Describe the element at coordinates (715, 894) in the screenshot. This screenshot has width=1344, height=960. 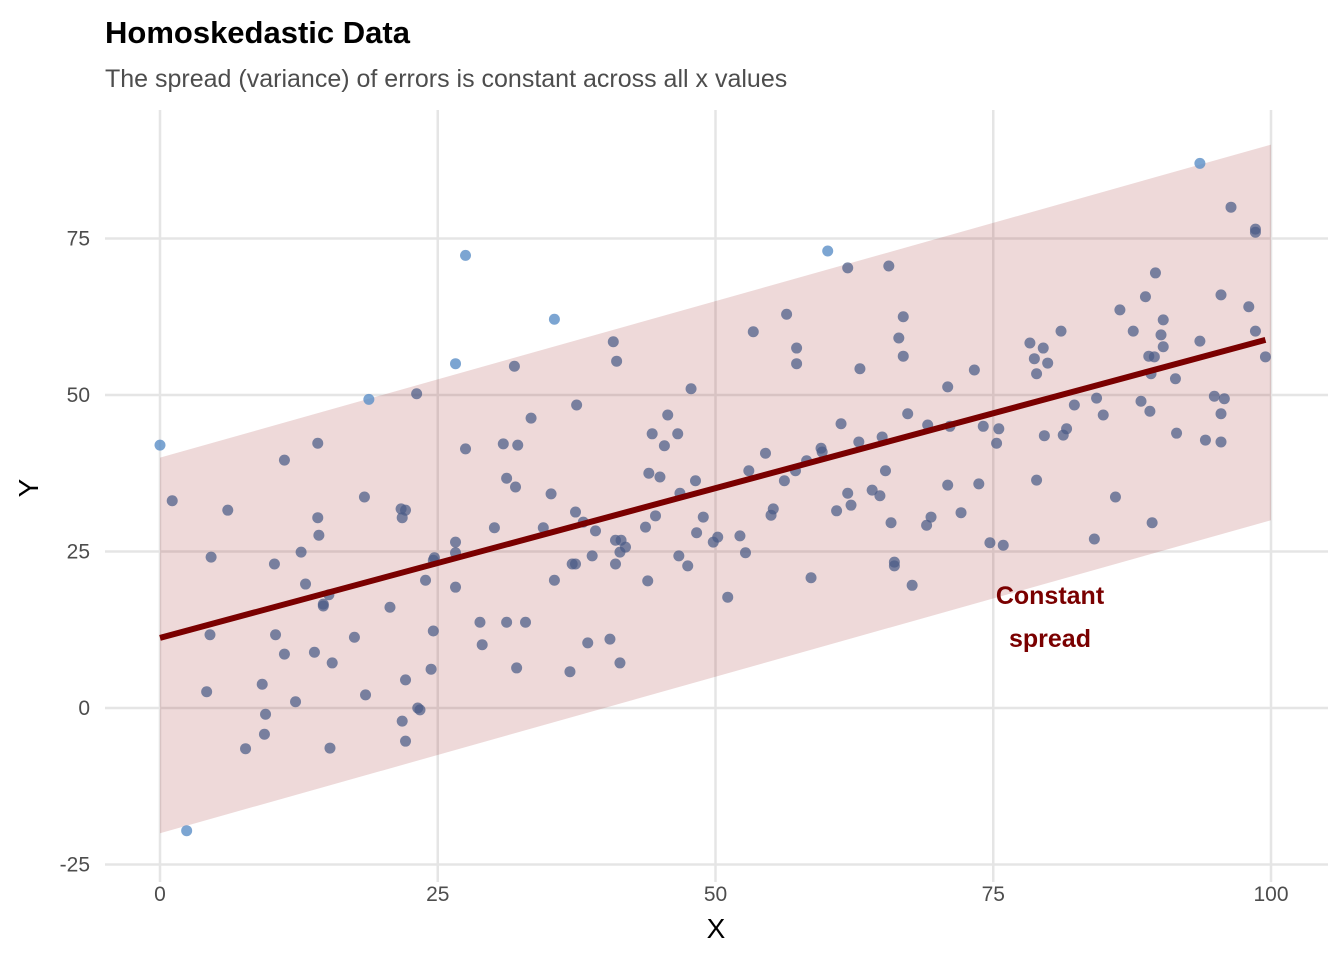
I see `x-tick-label: 50` at that location.